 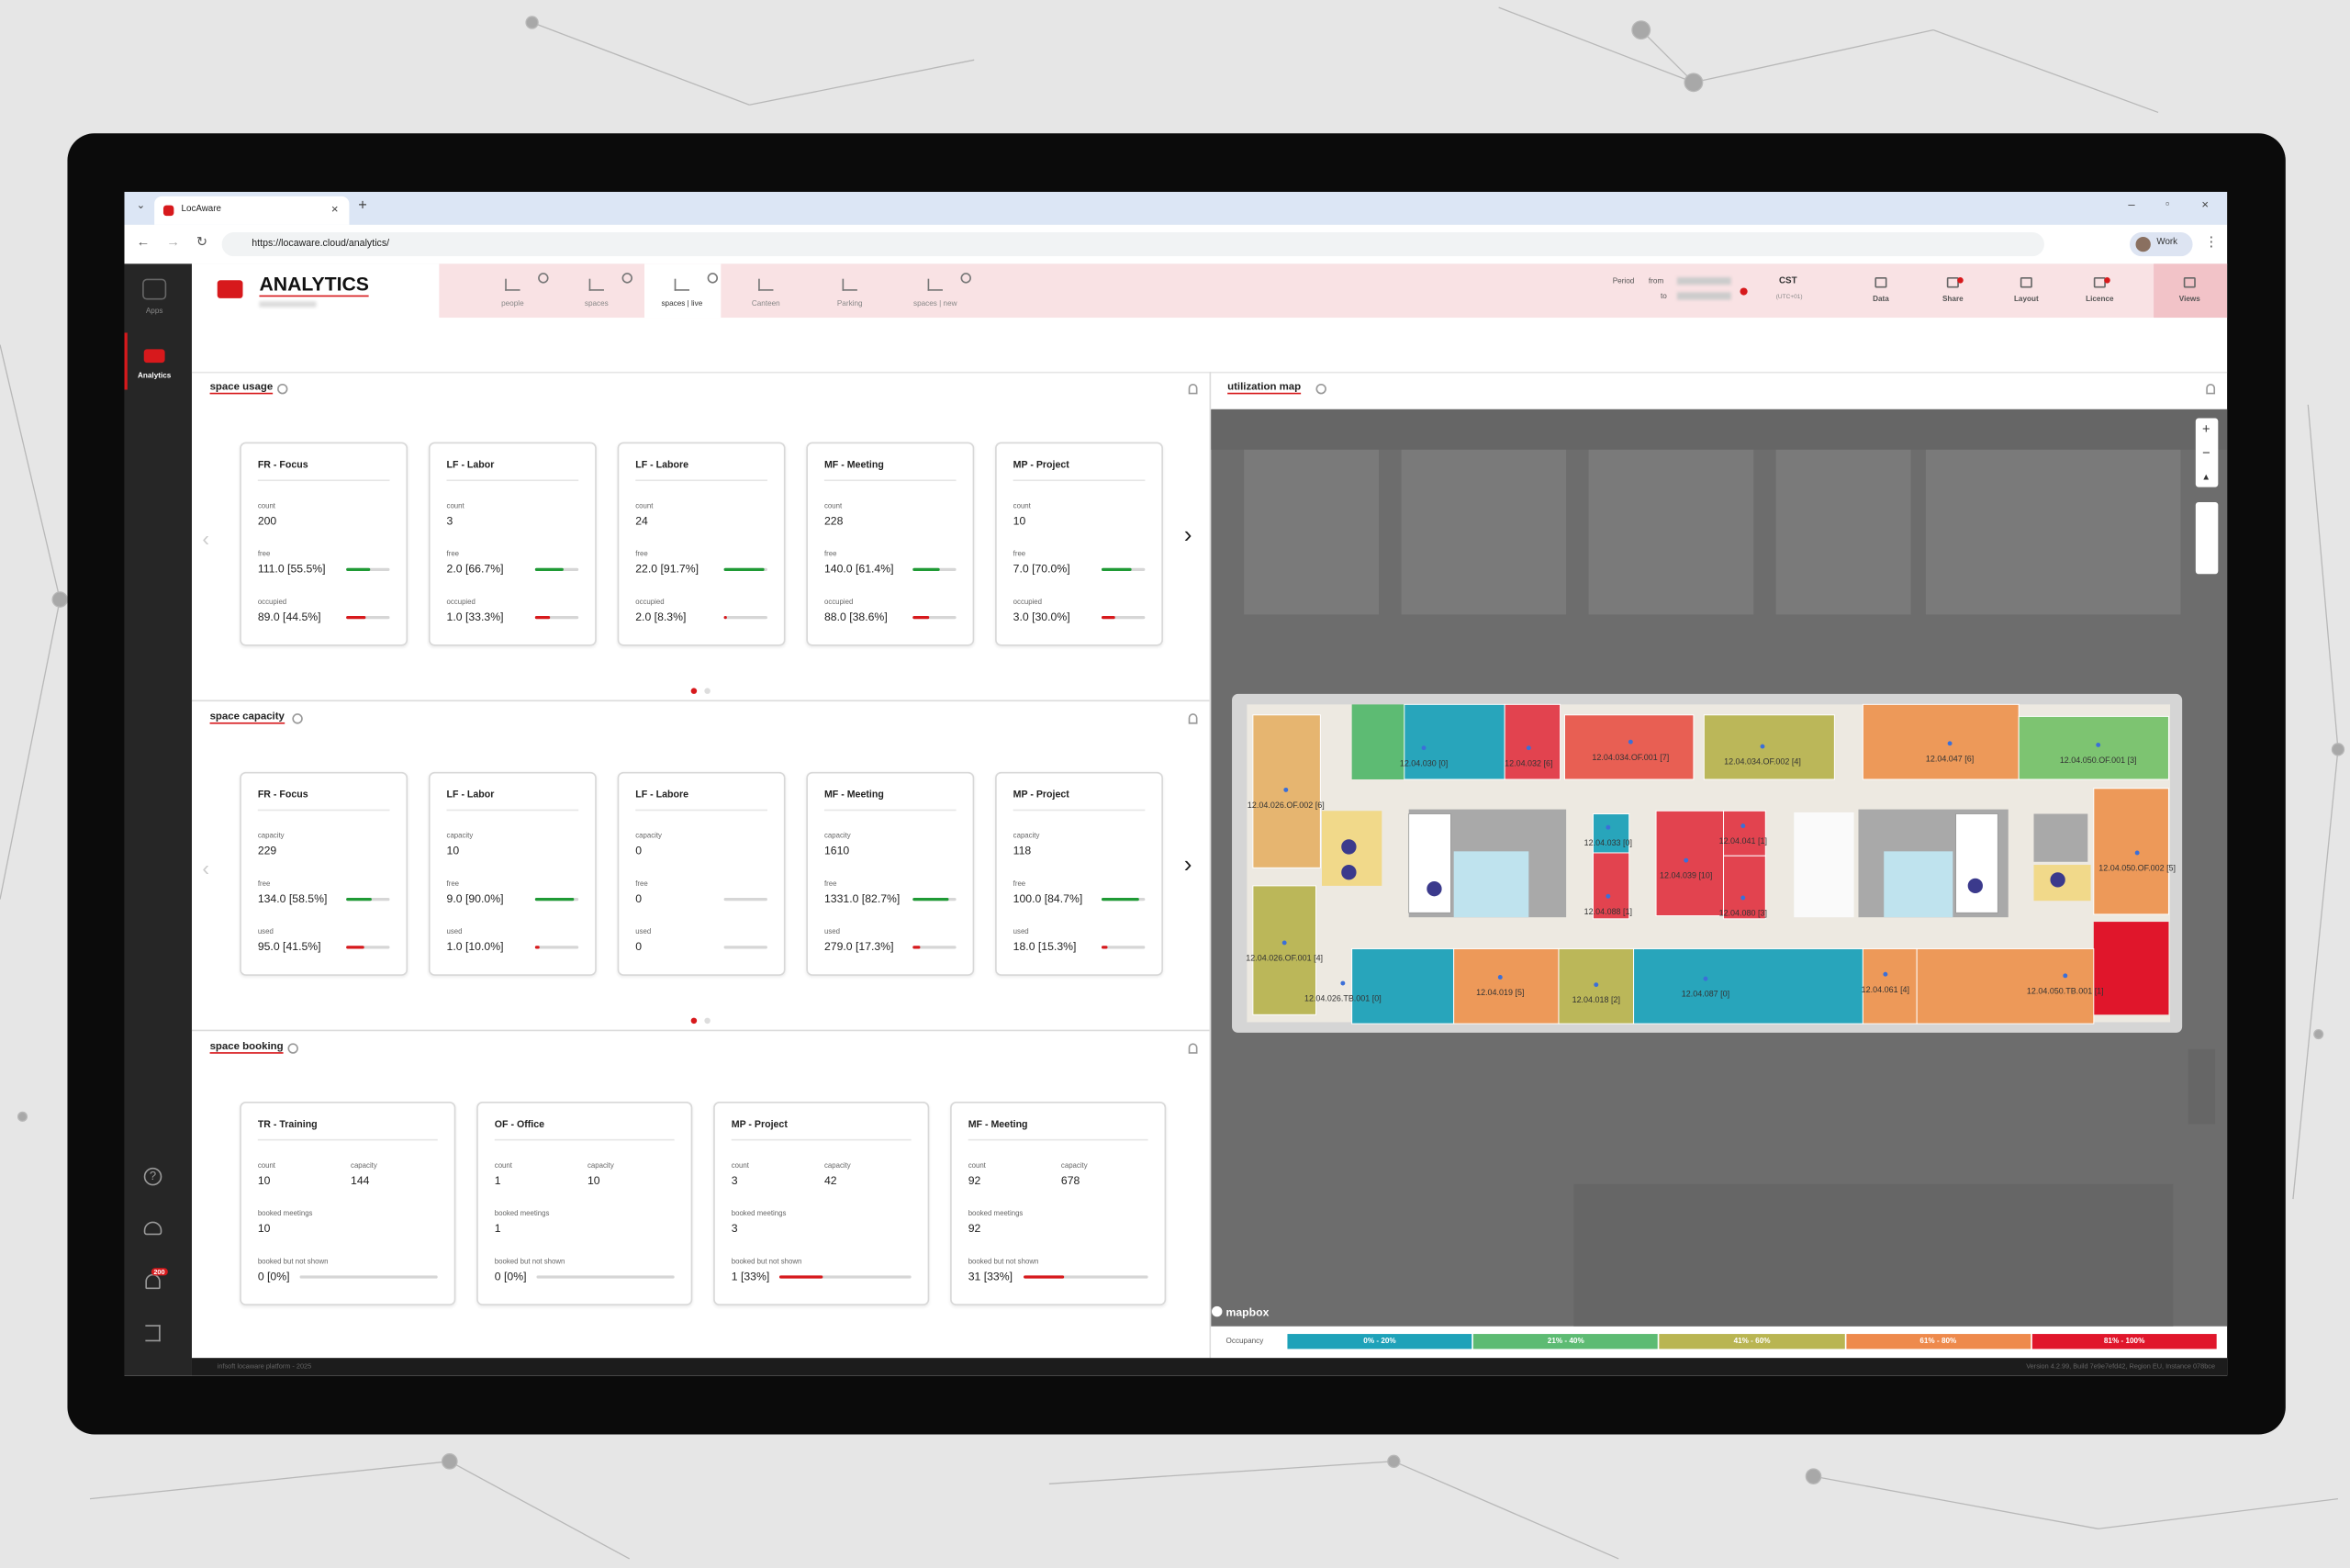 What do you see at coordinates (153, 1333) in the screenshot?
I see `logout-icon` at bounding box center [153, 1333].